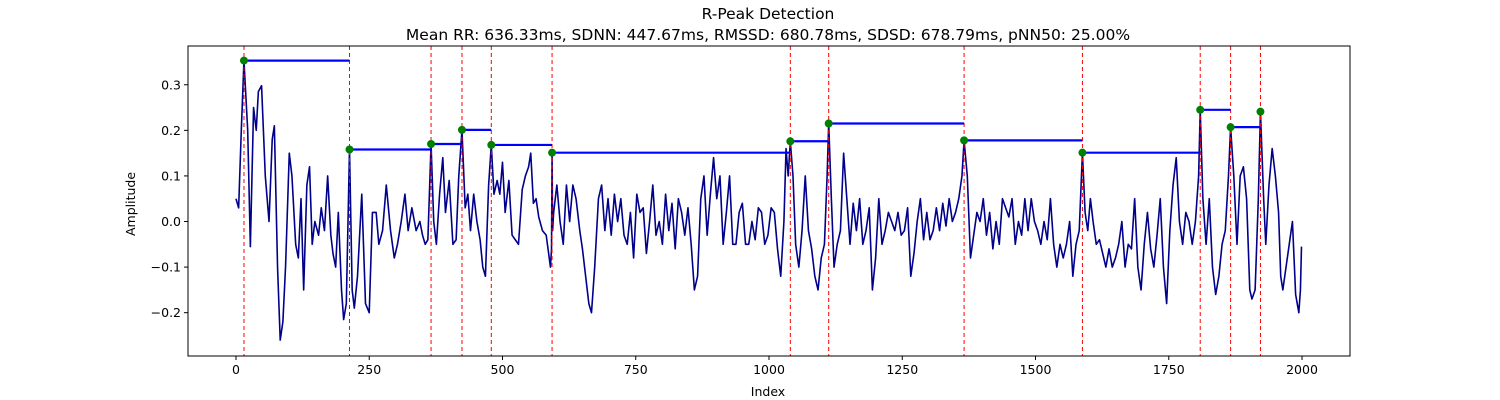 The width and height of the screenshot is (1500, 400). I want to click on y-tick-label-5: 0.3, so click(171, 84).